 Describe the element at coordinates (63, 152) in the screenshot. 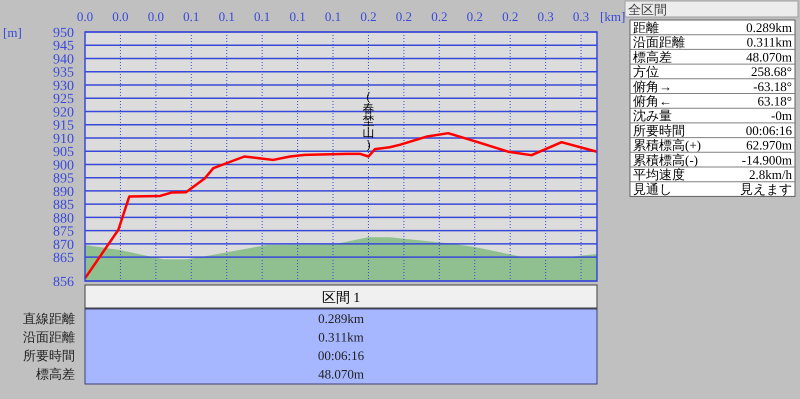

I see `y-tick-label: 905` at that location.